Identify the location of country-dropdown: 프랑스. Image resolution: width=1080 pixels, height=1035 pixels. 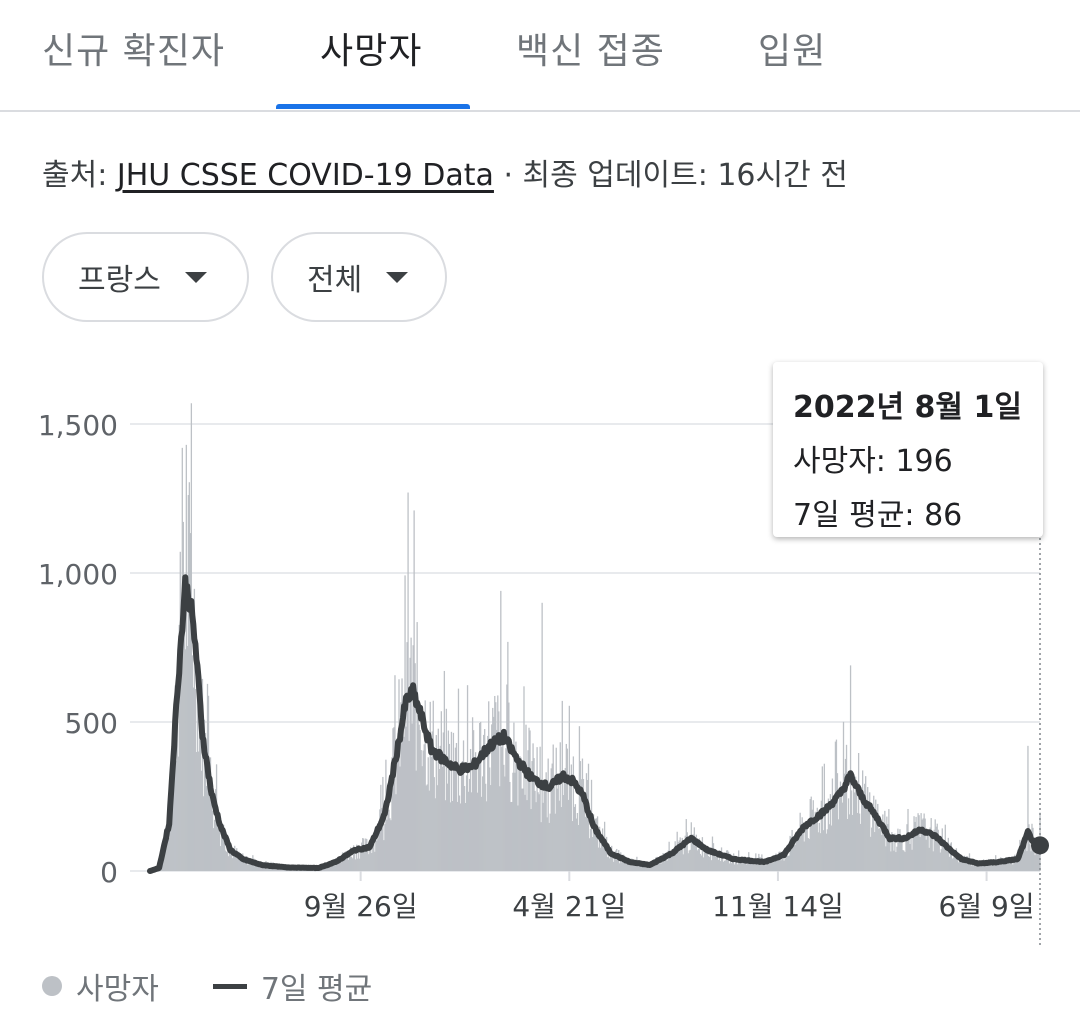
(145, 277).